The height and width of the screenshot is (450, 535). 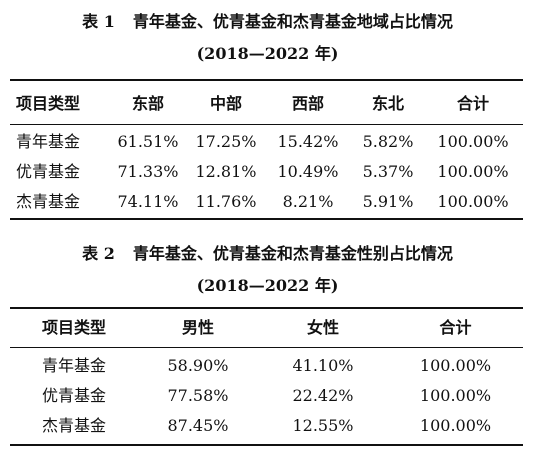 I want to click on table2-header-rule, so click(x=266, y=347).